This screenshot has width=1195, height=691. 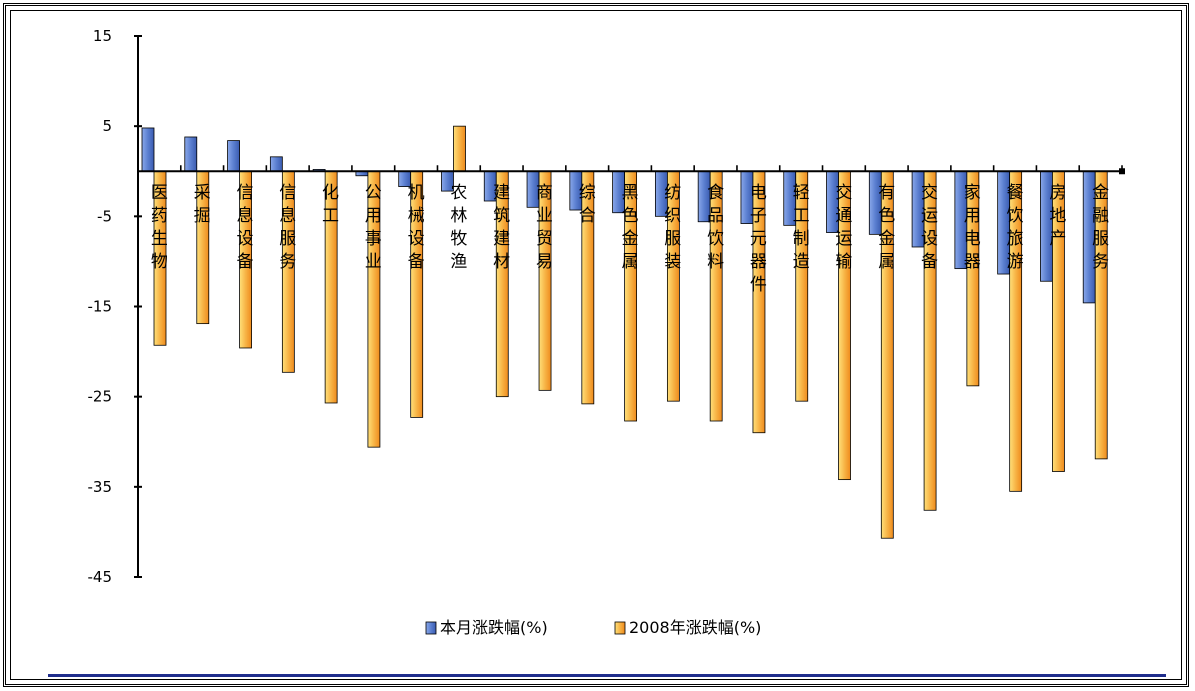 What do you see at coordinates (587, 204) in the screenshot?
I see `category-label-11: 综合` at bounding box center [587, 204].